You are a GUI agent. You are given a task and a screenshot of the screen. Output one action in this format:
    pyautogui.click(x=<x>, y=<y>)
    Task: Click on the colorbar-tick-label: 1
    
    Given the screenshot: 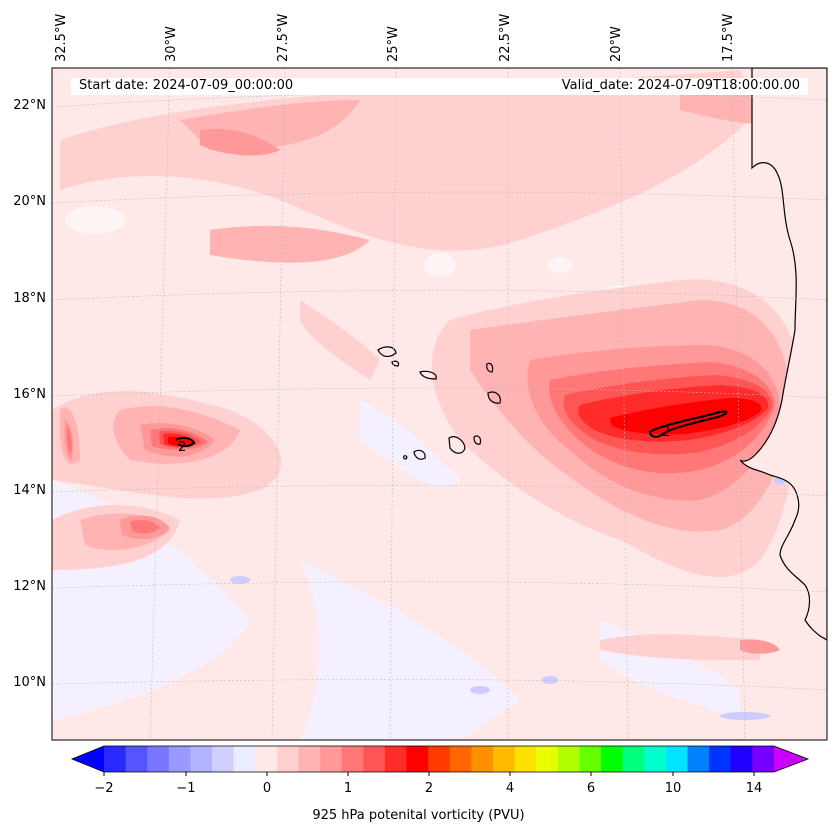 What is the action you would take?
    pyautogui.click(x=348, y=788)
    